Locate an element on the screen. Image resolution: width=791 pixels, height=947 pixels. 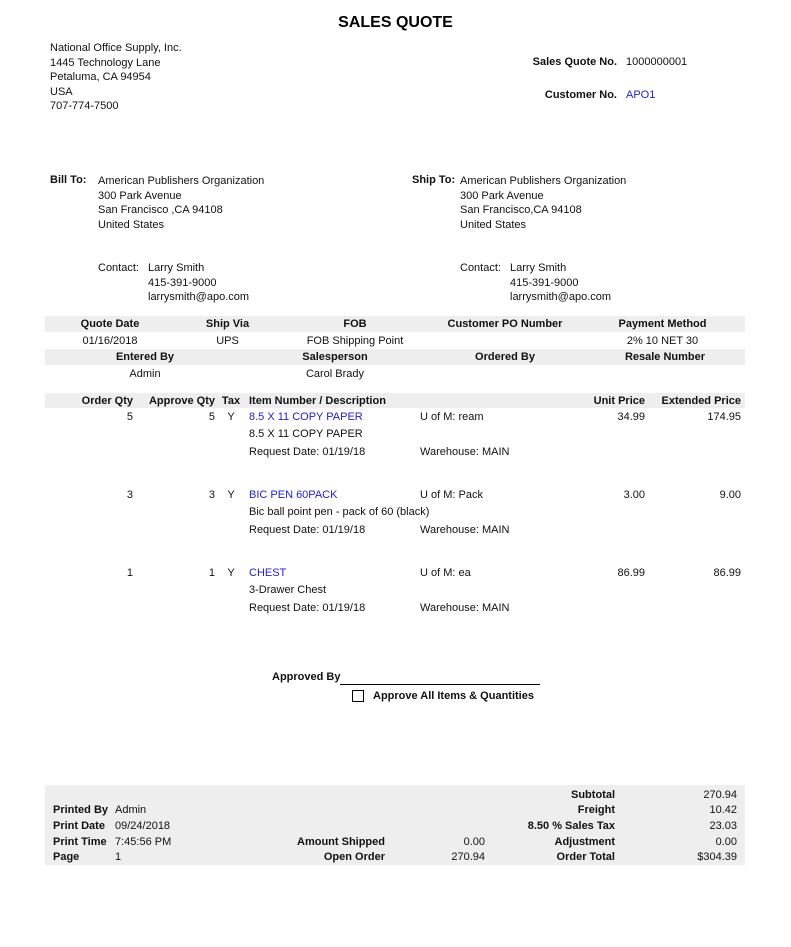
ship-to-line: San Francisco,CA 94108 is located at coordinates (521, 210).